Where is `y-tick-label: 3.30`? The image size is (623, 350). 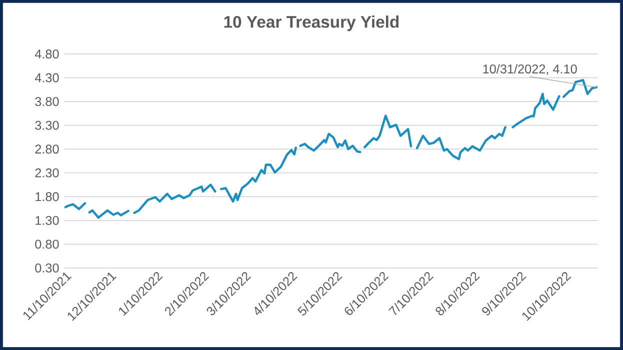
y-tick-label: 3.30 is located at coordinates (47, 125).